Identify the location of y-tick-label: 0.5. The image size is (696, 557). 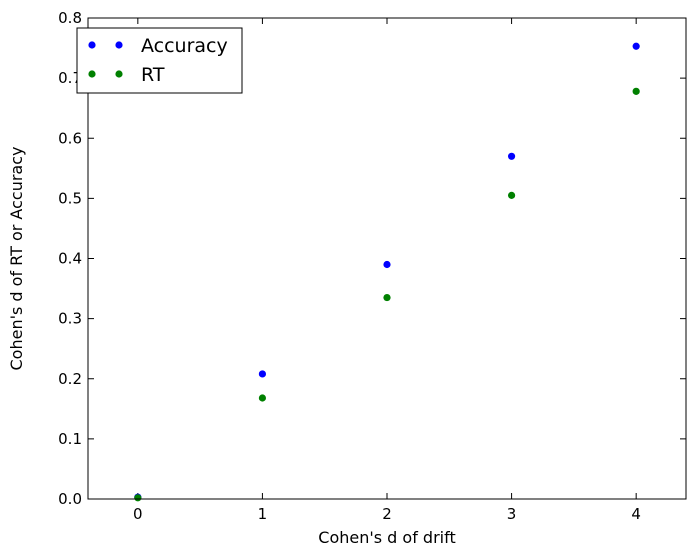
(70, 198).